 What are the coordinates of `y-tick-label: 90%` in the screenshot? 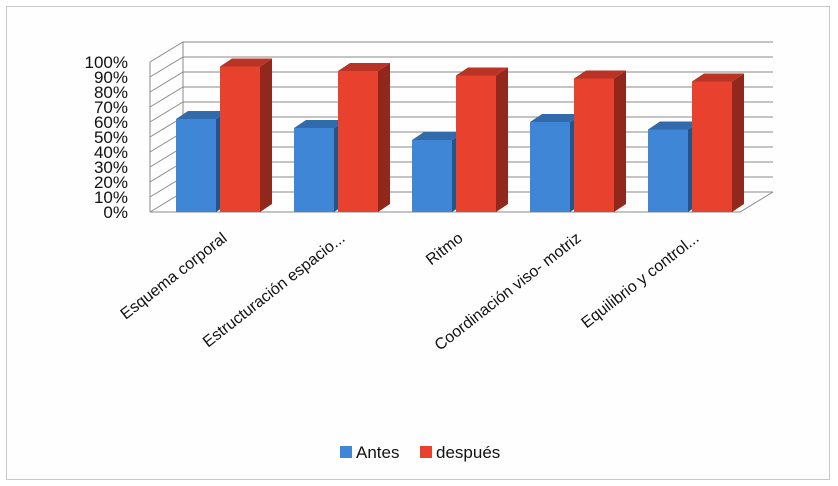 It's located at (111, 77).